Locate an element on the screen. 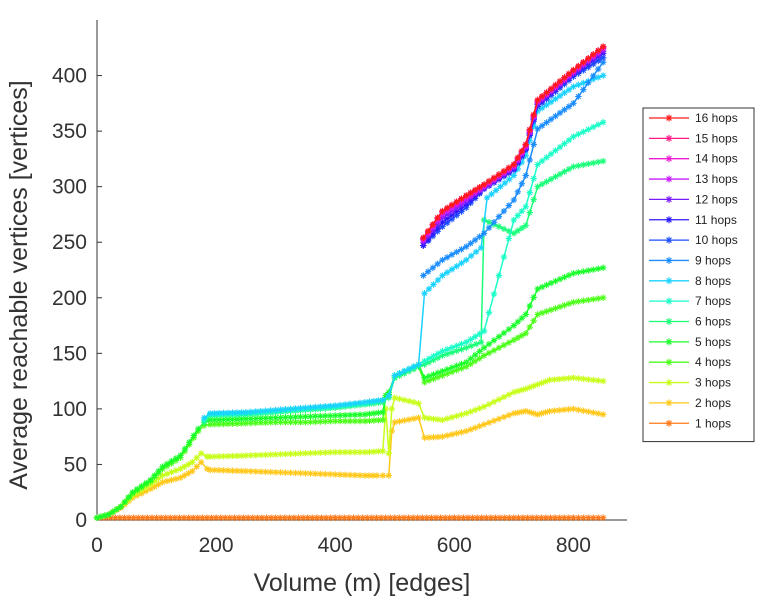 The image size is (766, 600). legend-item: 6 hops is located at coordinates (690, 322).